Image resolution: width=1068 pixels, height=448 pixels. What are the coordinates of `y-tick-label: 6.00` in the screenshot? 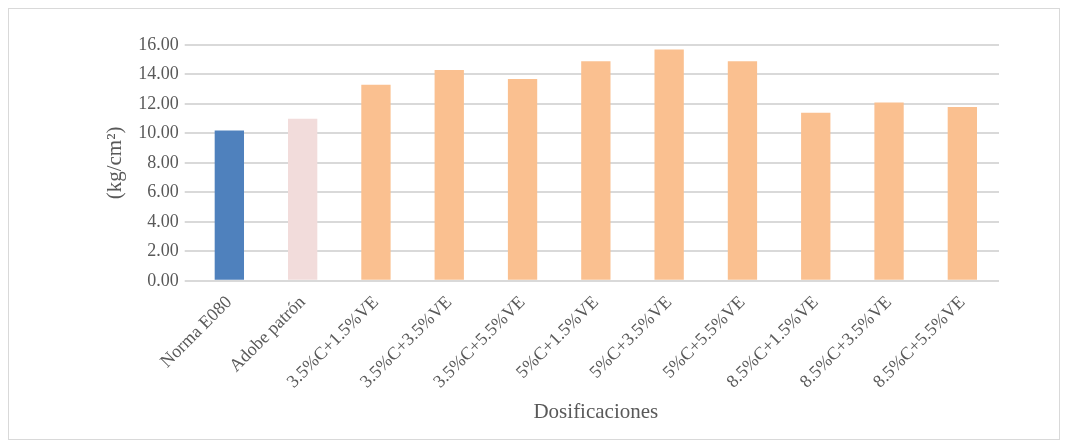 It's located at (163, 191).